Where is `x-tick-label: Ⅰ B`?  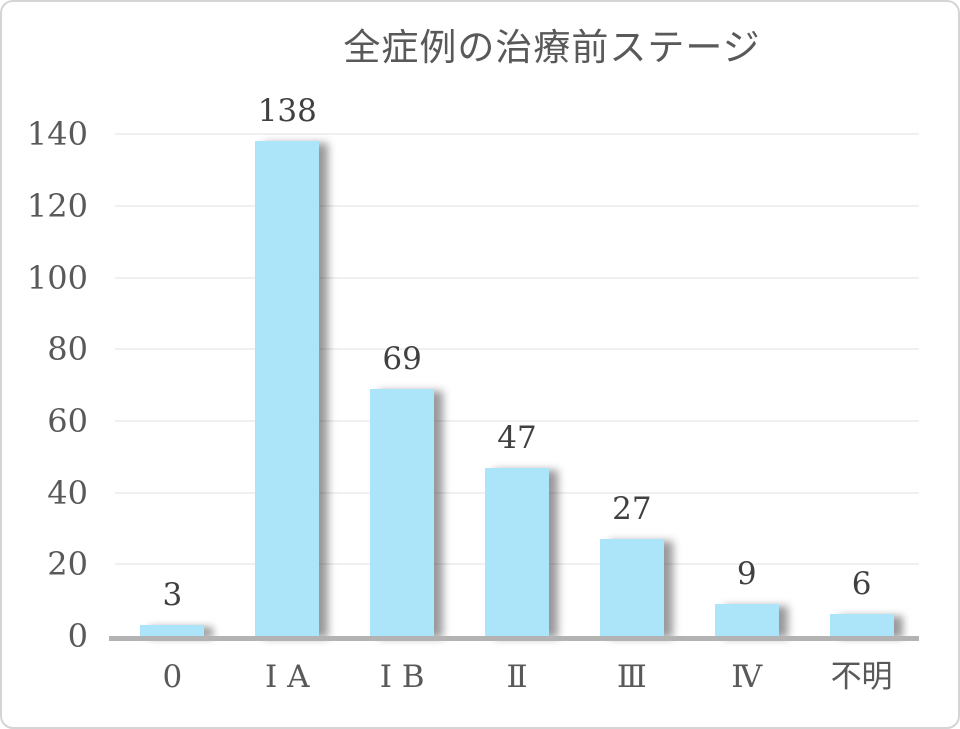 x-tick-label: Ⅰ B is located at coordinates (402, 677).